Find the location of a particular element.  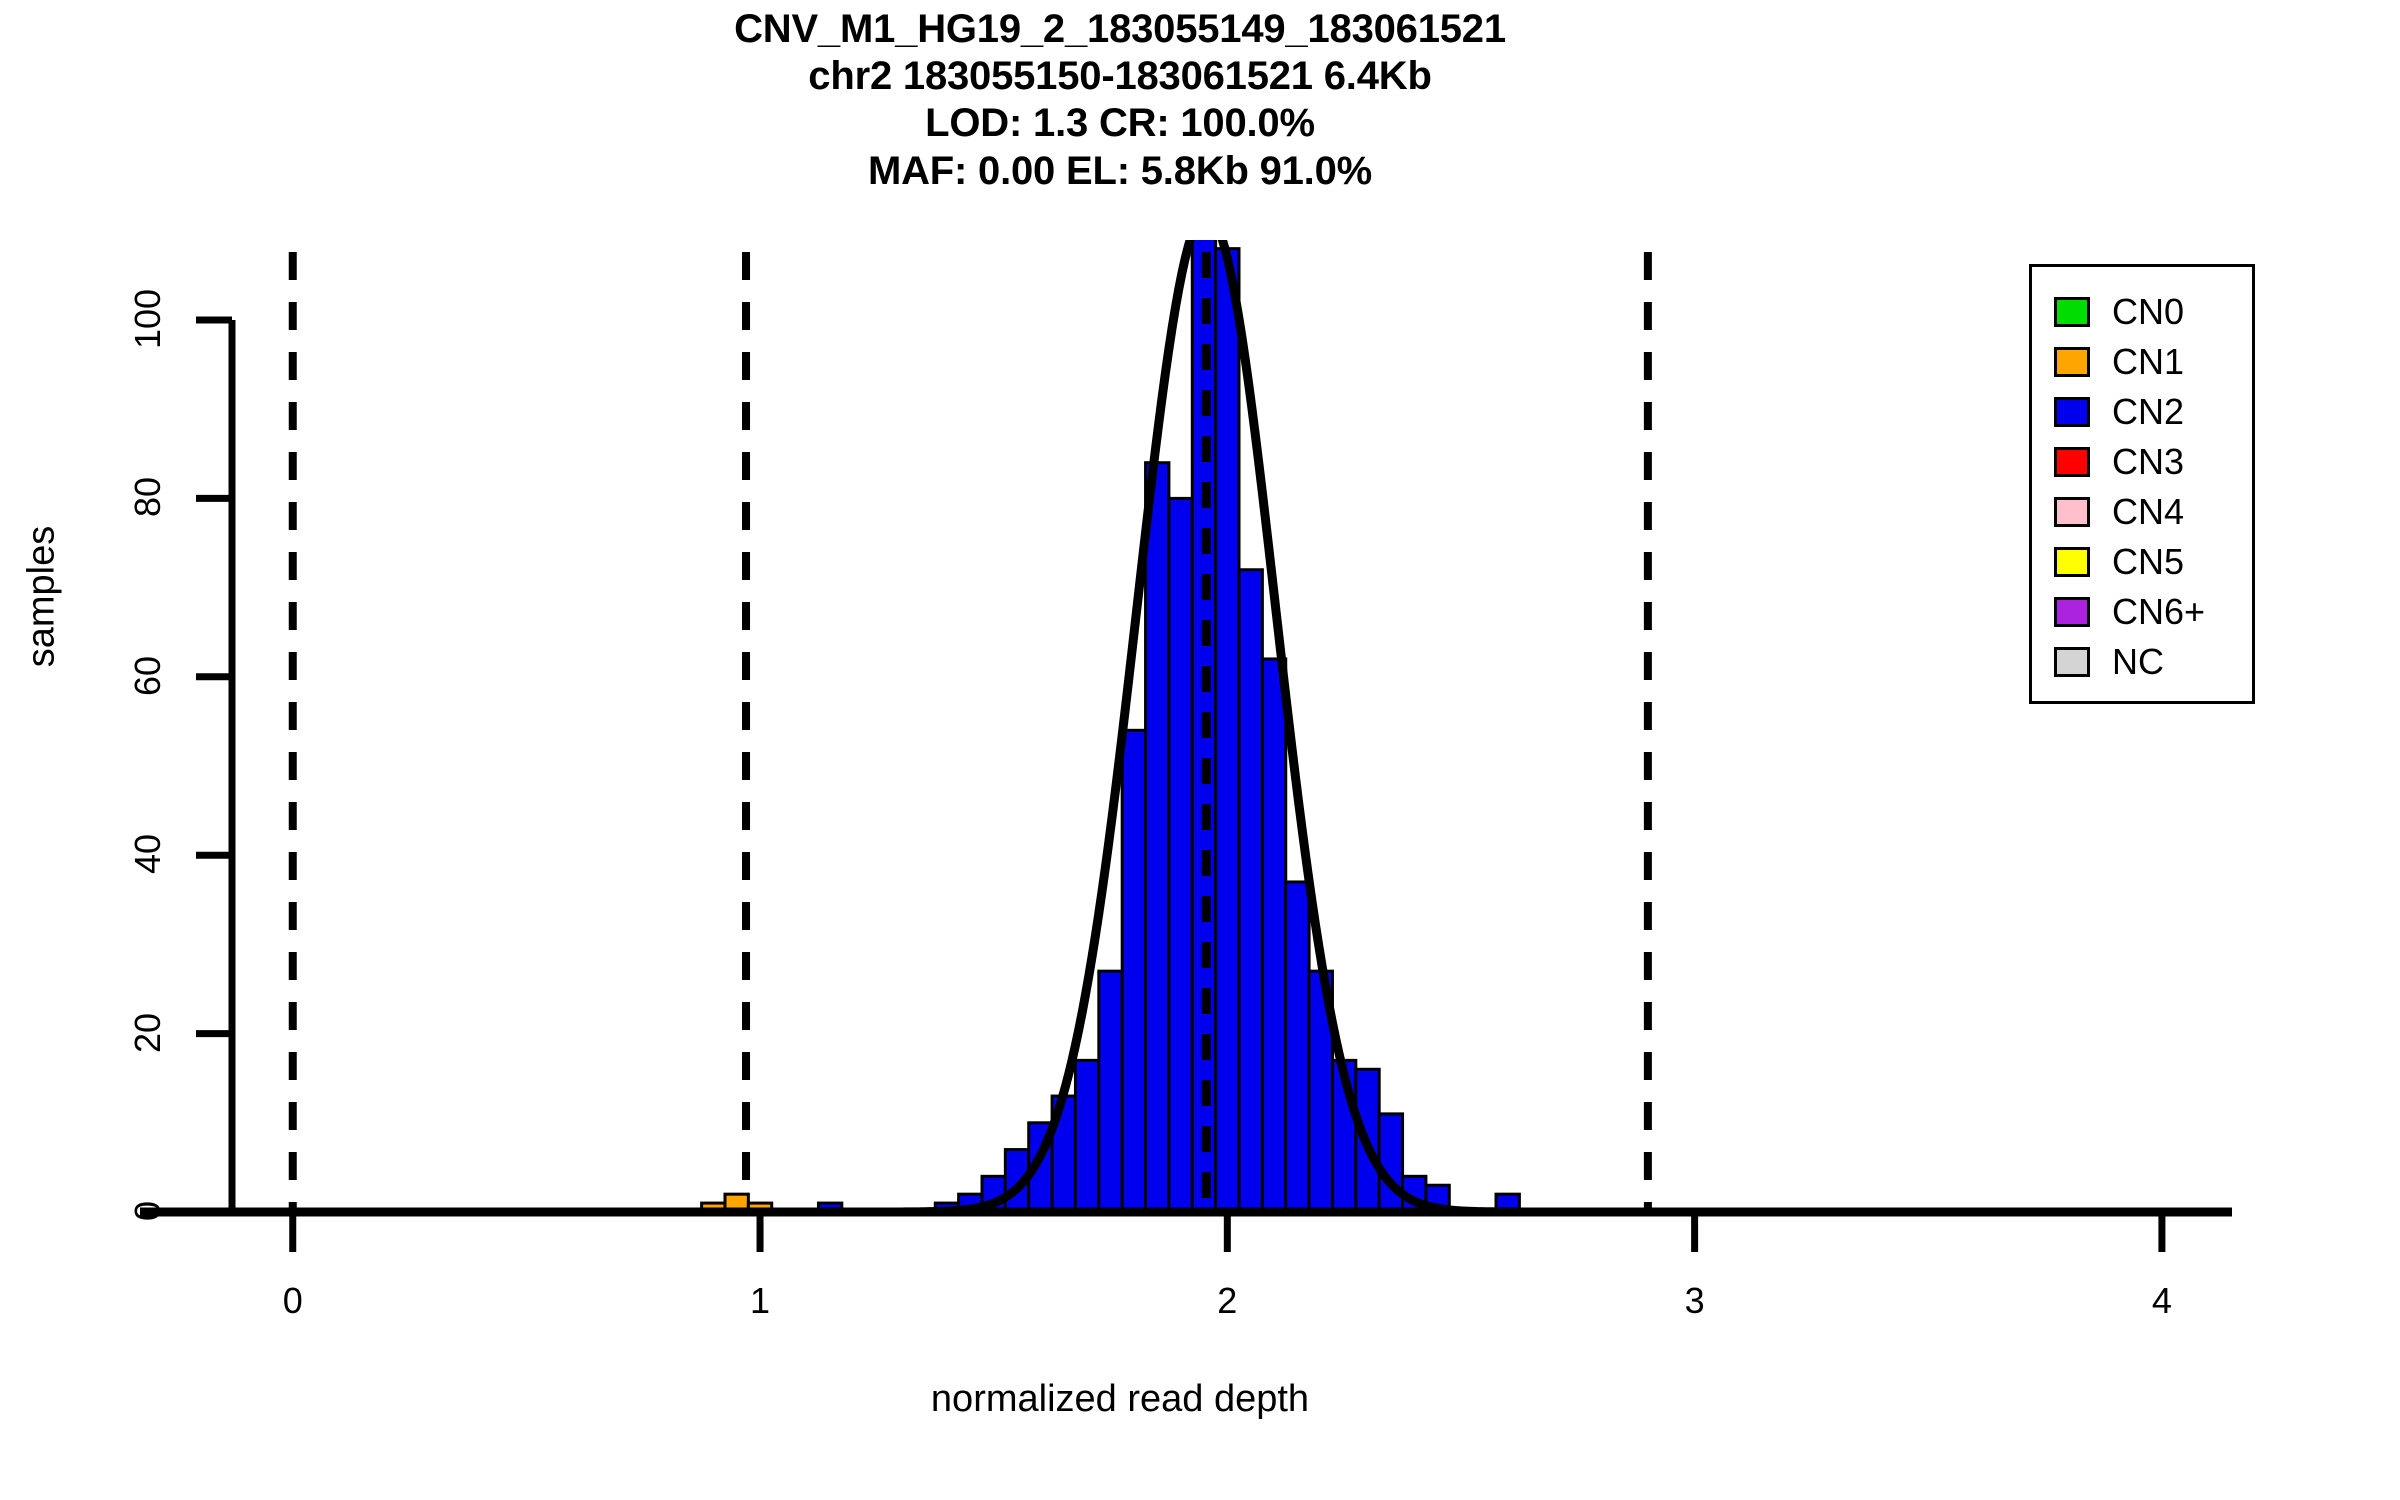

title-line-2: chr2 183055150-183061521 6.4Kb is located at coordinates (1120, 76).